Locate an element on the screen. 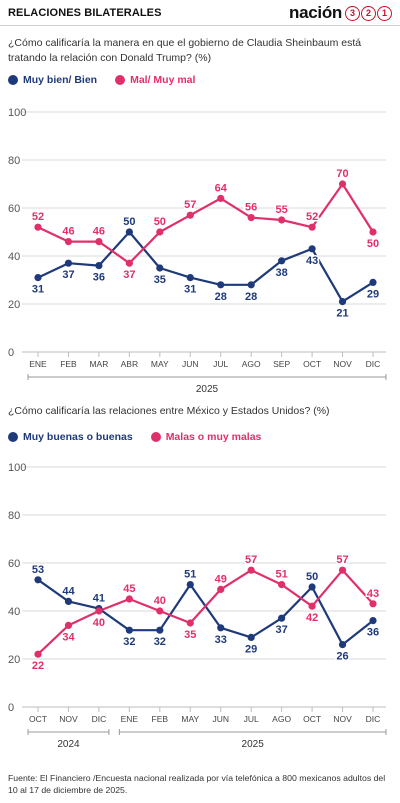  chart1-x-tick-label: OCT is located at coordinates (312, 364).